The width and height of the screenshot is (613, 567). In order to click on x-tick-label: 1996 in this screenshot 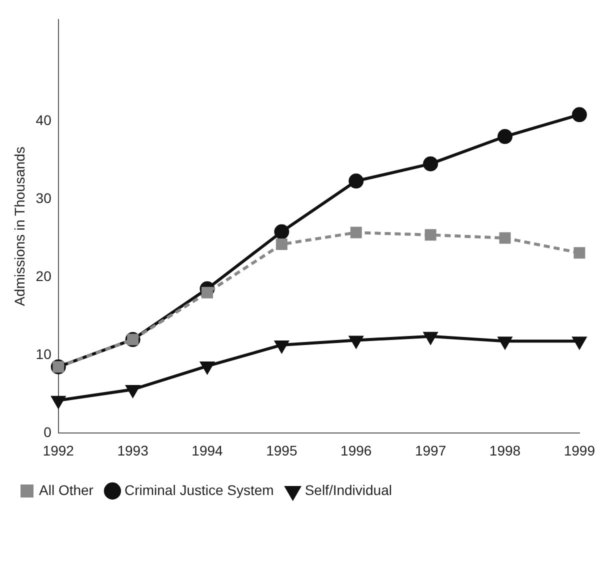, I will do `click(356, 450)`.